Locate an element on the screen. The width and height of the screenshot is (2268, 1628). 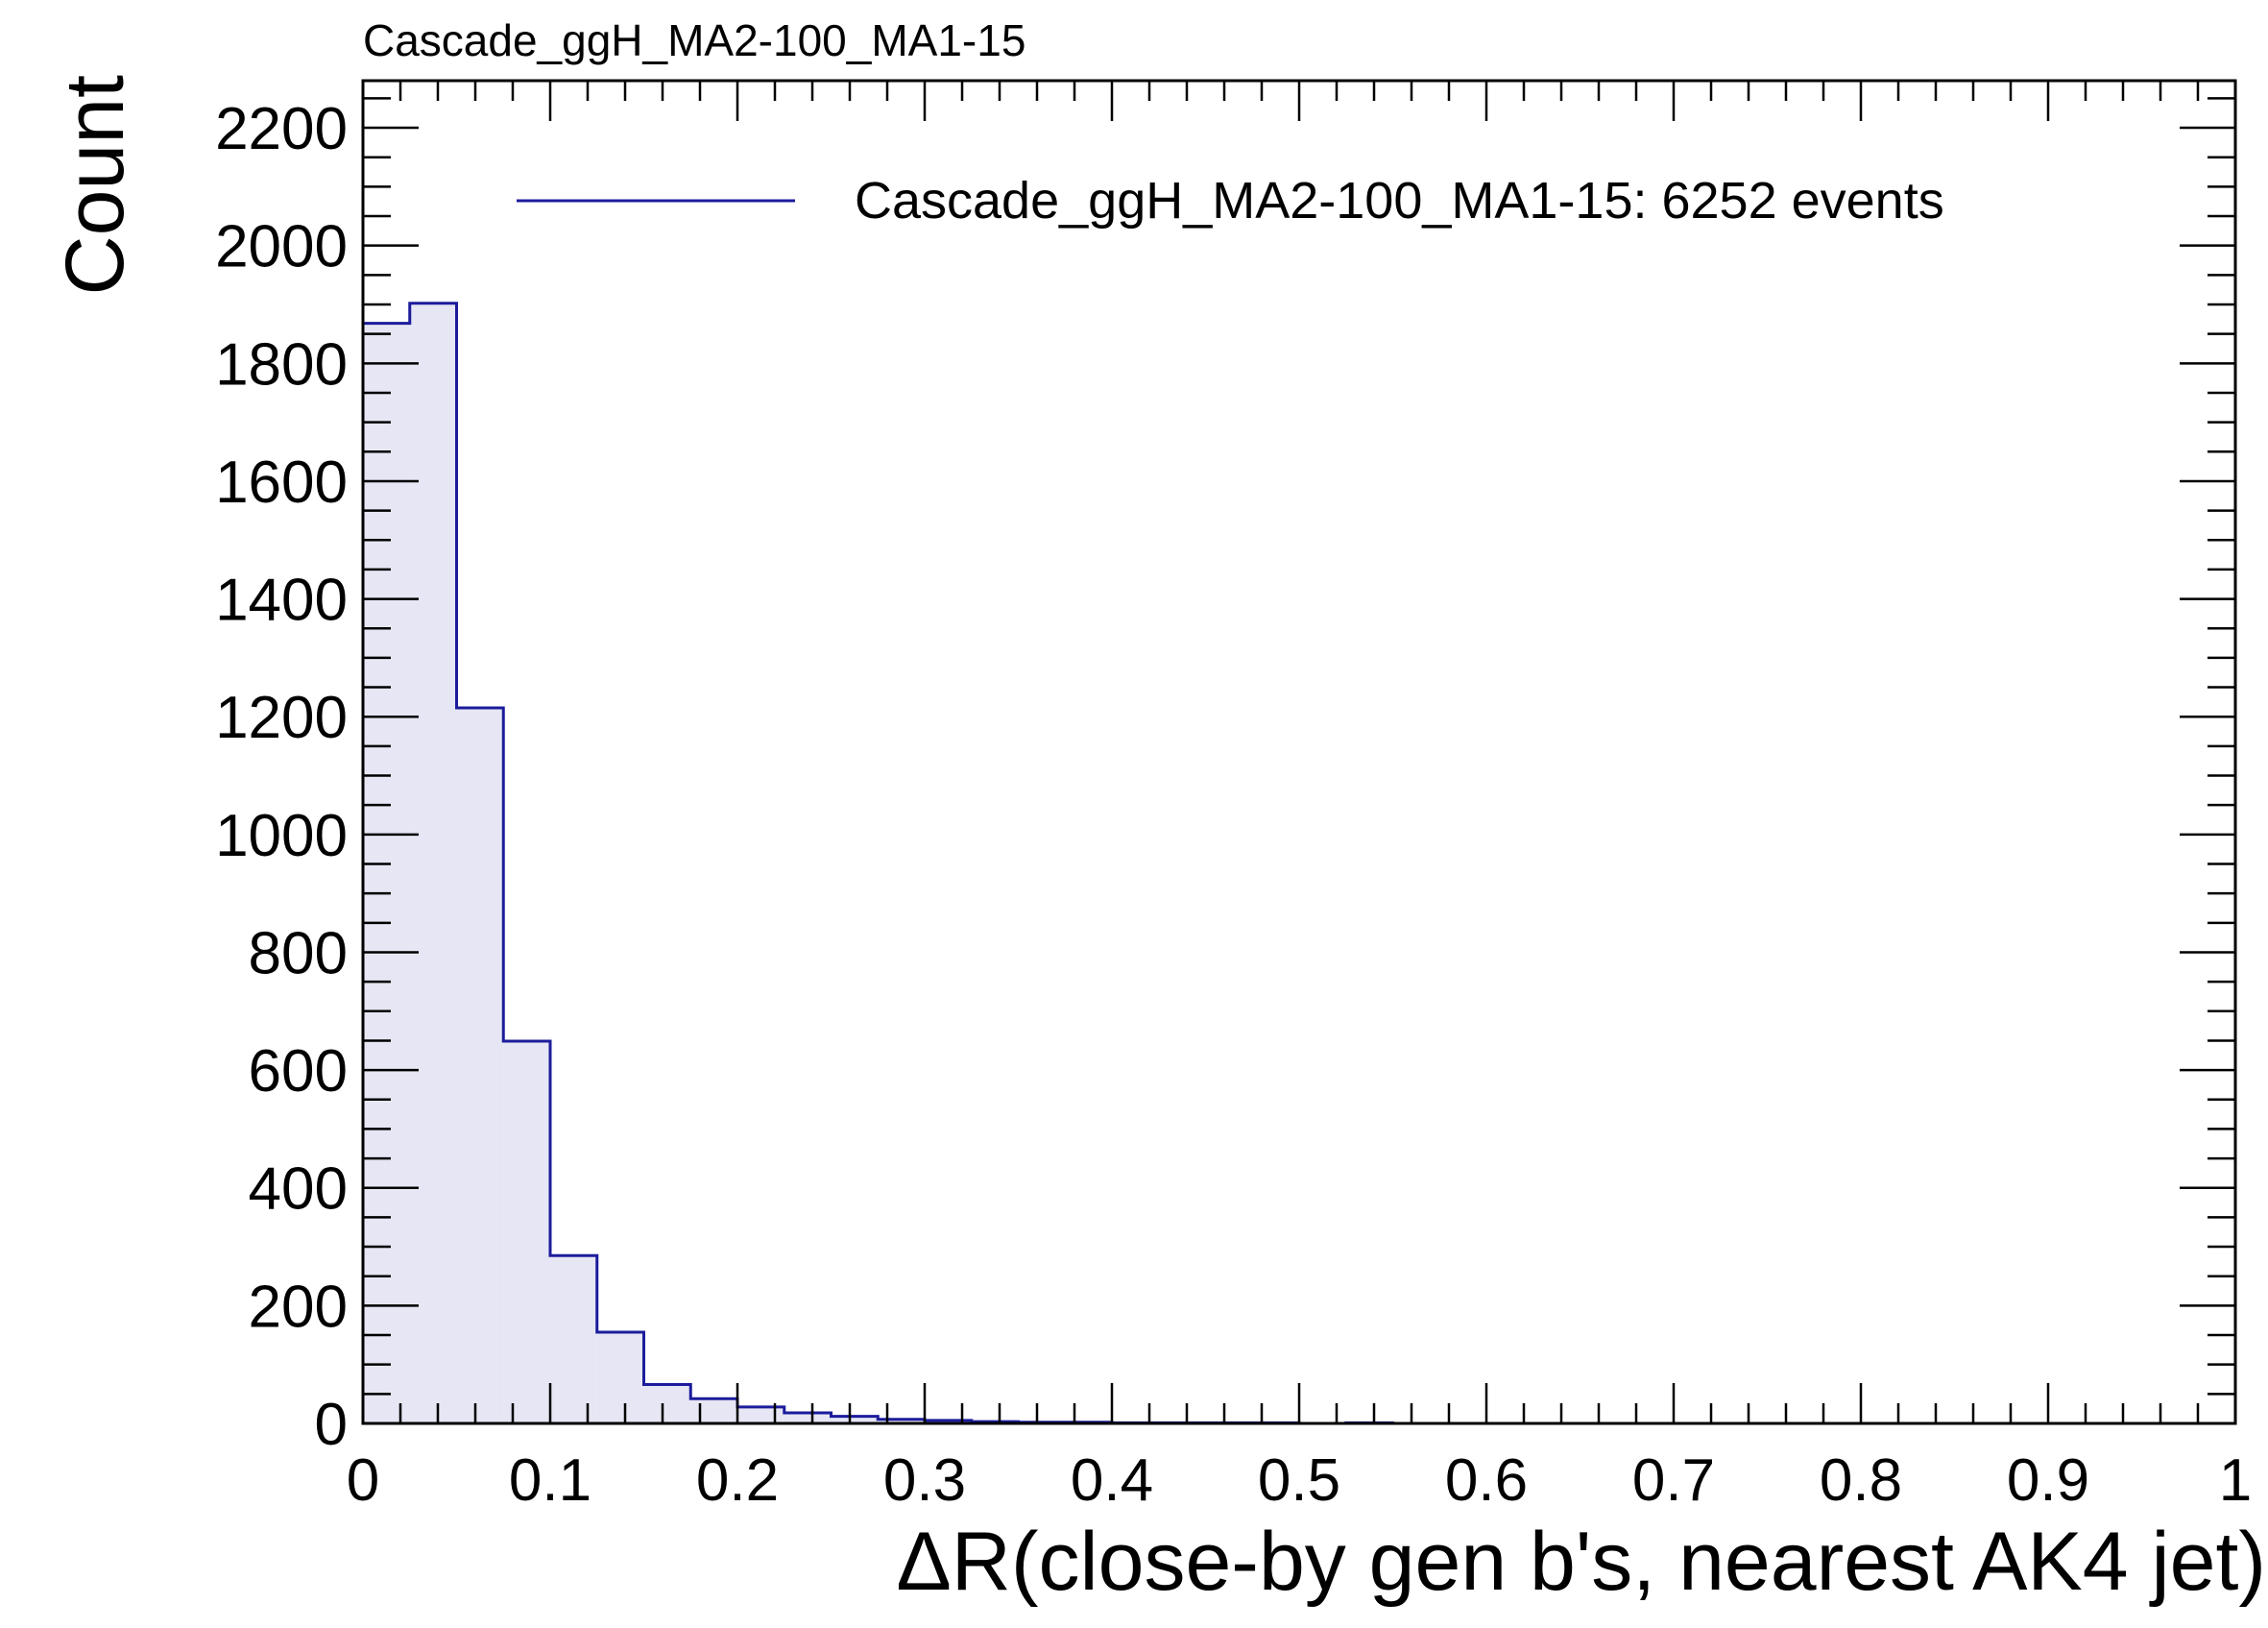
x-tick-label: 0.5 is located at coordinates (1299, 1480).